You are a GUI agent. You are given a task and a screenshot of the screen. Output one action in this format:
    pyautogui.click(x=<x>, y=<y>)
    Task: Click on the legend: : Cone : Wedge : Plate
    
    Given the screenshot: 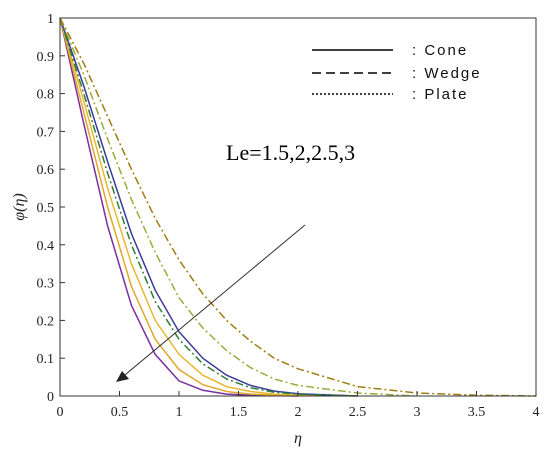 What is the action you would take?
    pyautogui.click(x=397, y=72)
    